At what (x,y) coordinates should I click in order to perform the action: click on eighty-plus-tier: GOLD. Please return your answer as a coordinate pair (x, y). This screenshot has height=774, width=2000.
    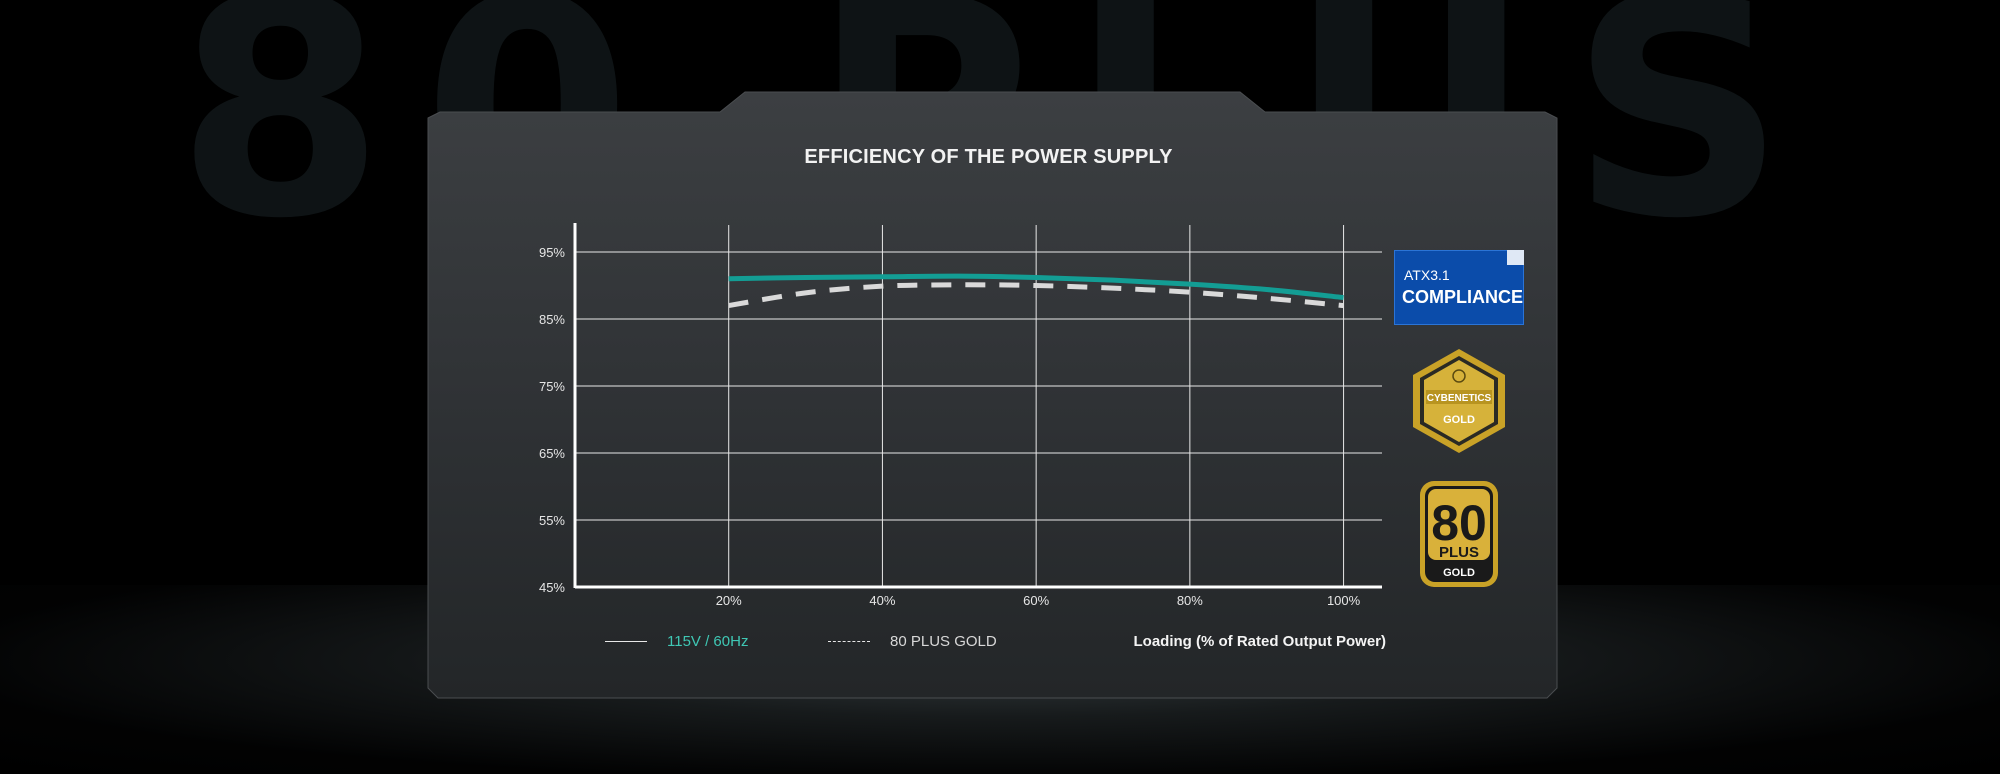
    Looking at the image, I should click on (1459, 573).